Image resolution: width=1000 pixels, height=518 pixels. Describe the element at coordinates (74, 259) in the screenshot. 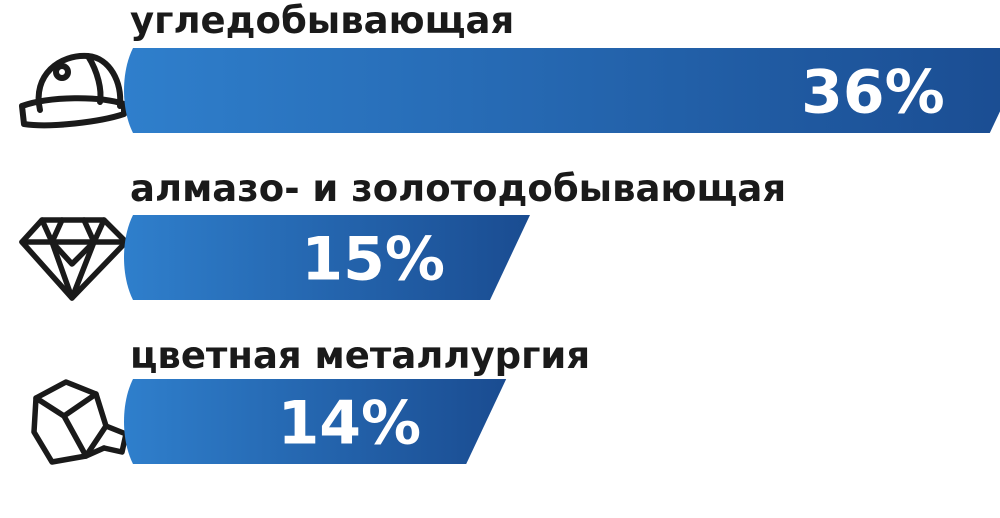

I see `diamond-icon` at that location.